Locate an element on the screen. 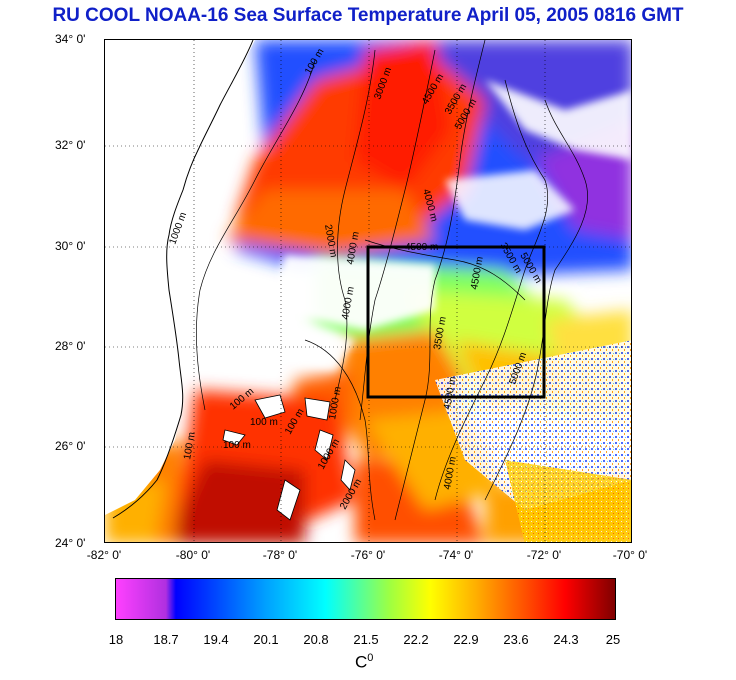 The width and height of the screenshot is (736, 680). unit-text: C is located at coordinates (361, 662).